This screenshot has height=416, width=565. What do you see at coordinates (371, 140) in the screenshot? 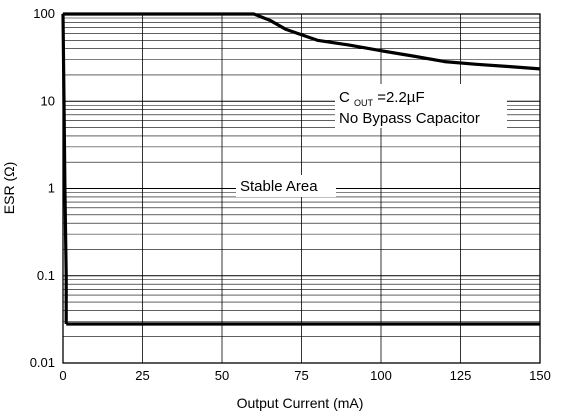
I see `annotation-backgrounds` at bounding box center [371, 140].